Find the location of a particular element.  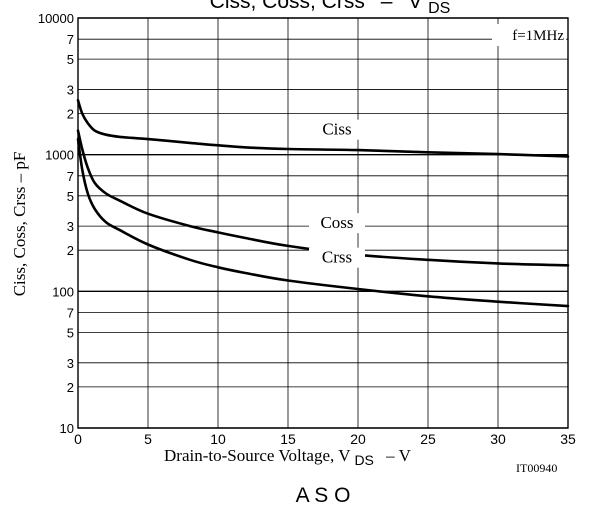

annotation-label-crss: Crss is located at coordinates (337, 257).